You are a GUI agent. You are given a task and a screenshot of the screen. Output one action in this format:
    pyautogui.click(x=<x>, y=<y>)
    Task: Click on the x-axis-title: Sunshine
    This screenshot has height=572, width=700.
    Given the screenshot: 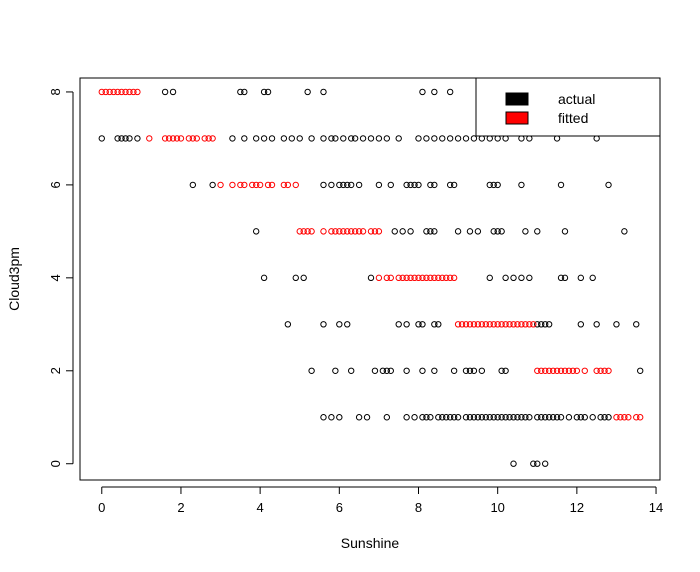 What is the action you would take?
    pyautogui.click(x=370, y=543)
    